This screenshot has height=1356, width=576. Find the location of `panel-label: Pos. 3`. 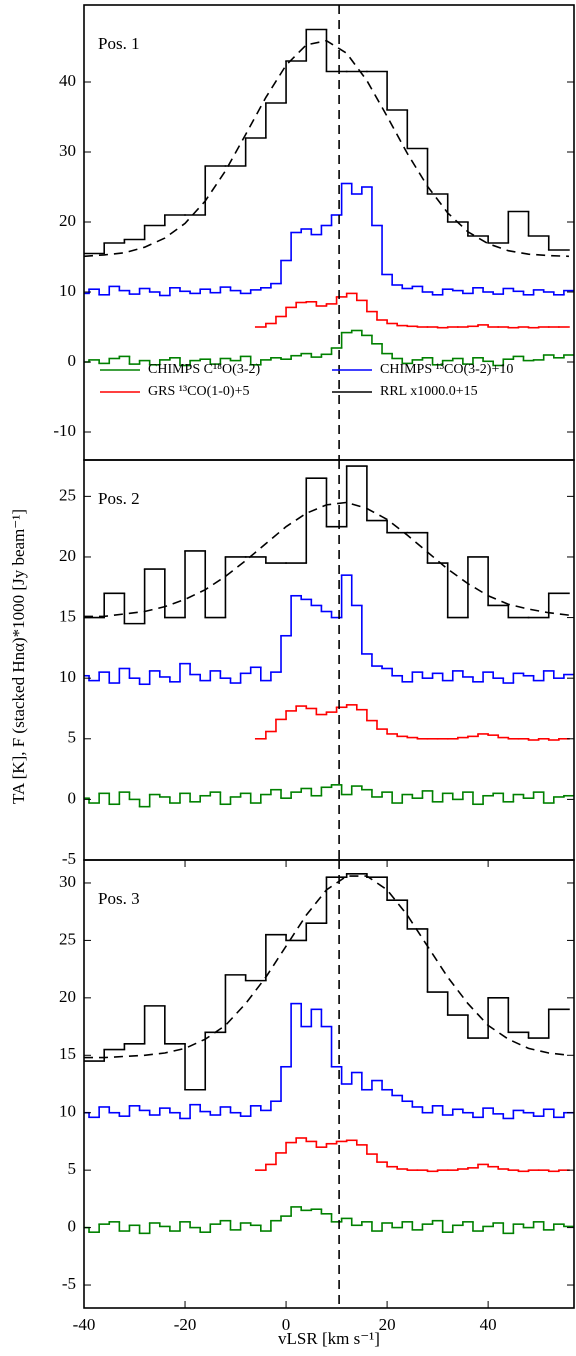

panel-label: Pos. 3 is located at coordinates (119, 898).